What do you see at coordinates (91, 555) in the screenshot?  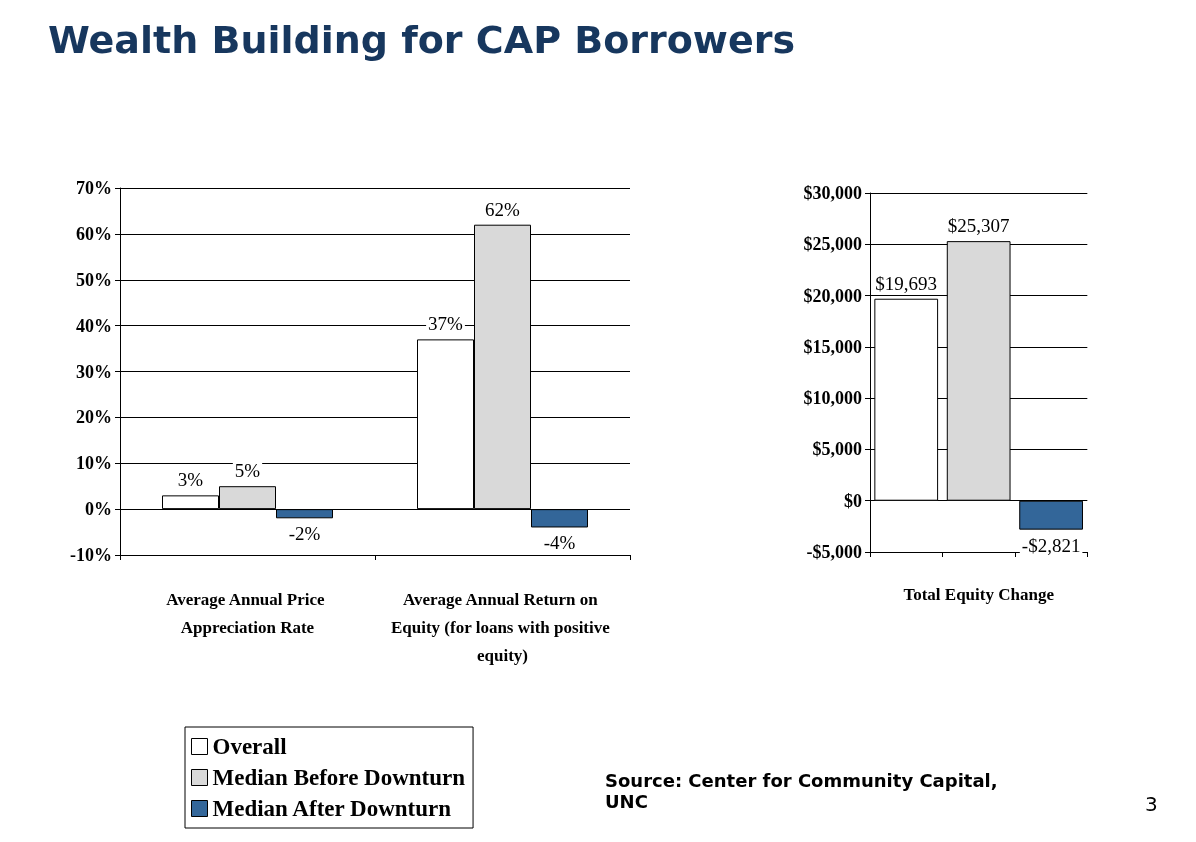 I see `y-tick-label: -10%` at bounding box center [91, 555].